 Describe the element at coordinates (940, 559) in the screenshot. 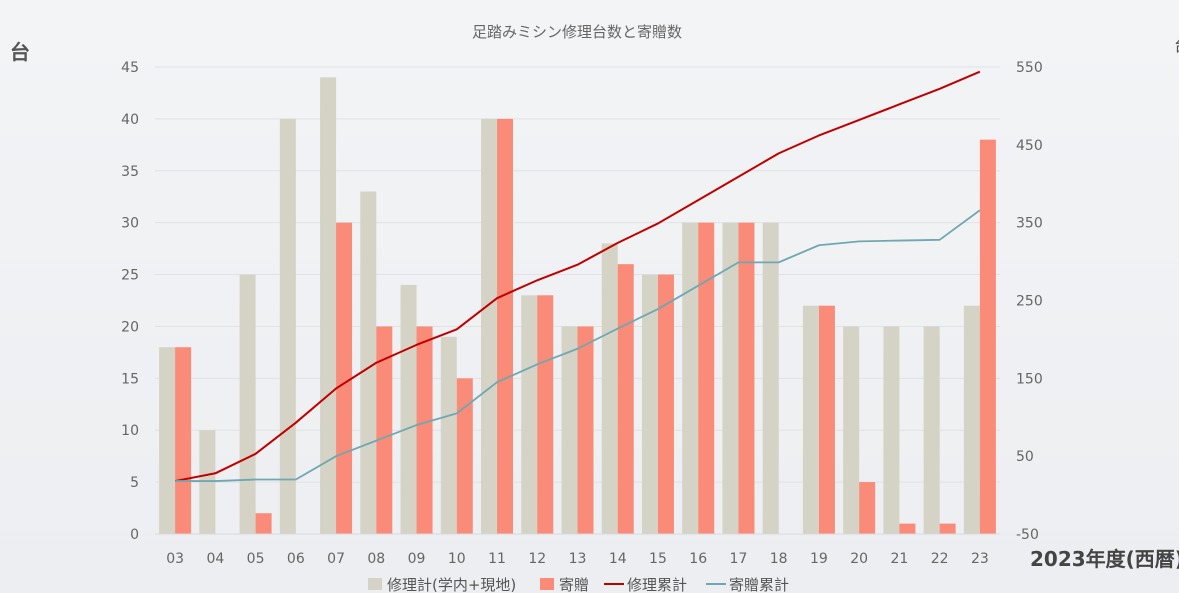

I see `x-tick-label: 22` at that location.